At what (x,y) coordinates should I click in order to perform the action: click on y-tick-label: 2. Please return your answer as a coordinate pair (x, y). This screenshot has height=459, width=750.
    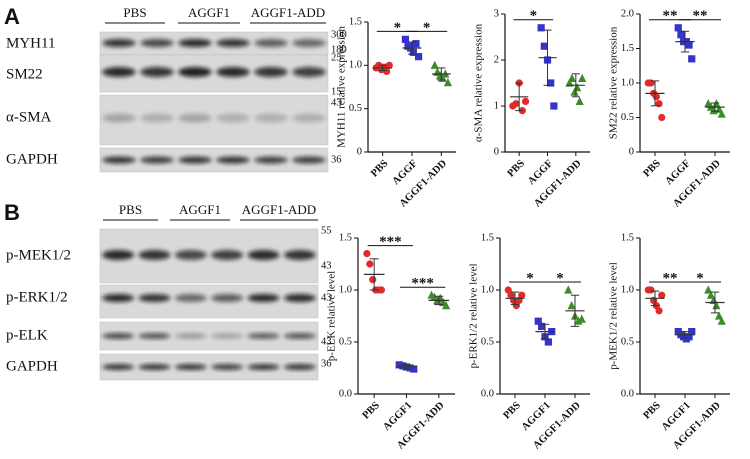
    Looking at the image, I should click on (496, 59).